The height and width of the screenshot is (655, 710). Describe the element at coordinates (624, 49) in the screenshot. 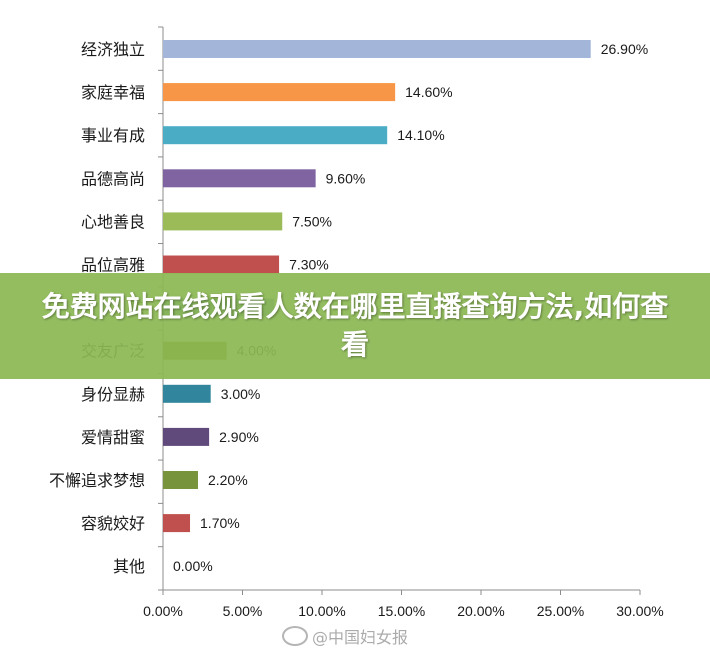

I see `value-label: 26.90%` at that location.